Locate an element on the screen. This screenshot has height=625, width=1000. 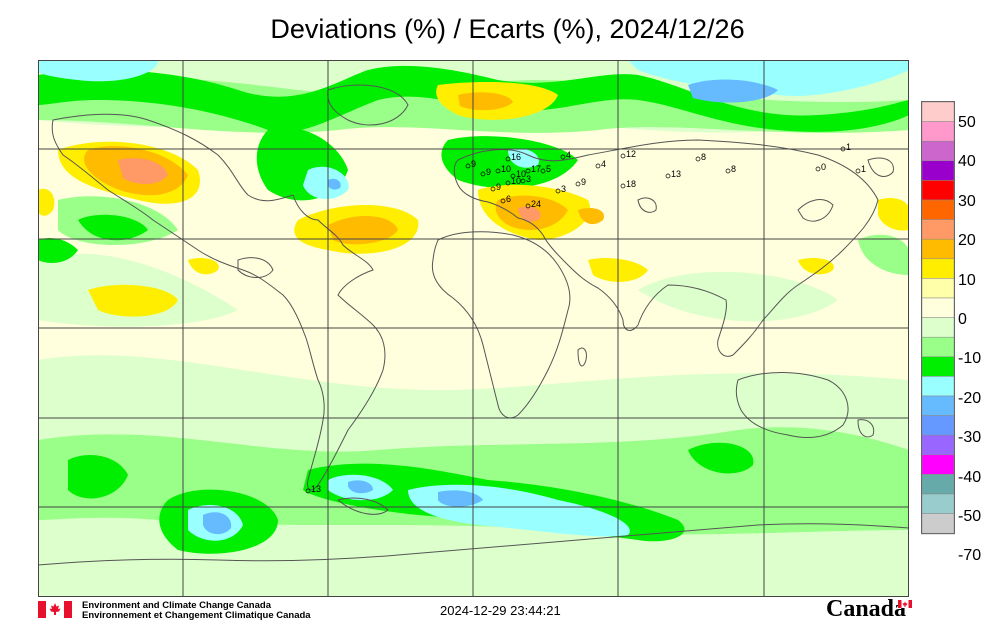
wordmark-flag-icon is located at coordinates (905, 604).